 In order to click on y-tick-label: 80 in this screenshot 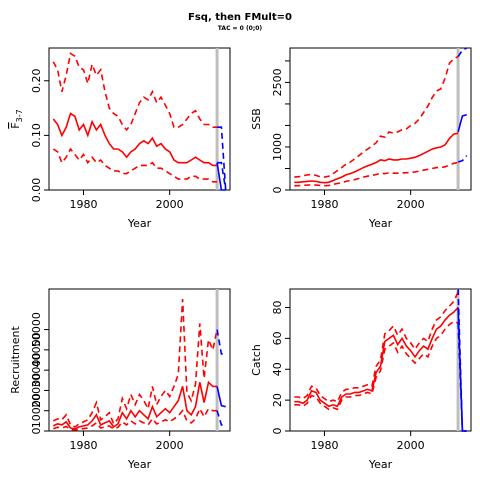, I will do `click(277, 308)`.